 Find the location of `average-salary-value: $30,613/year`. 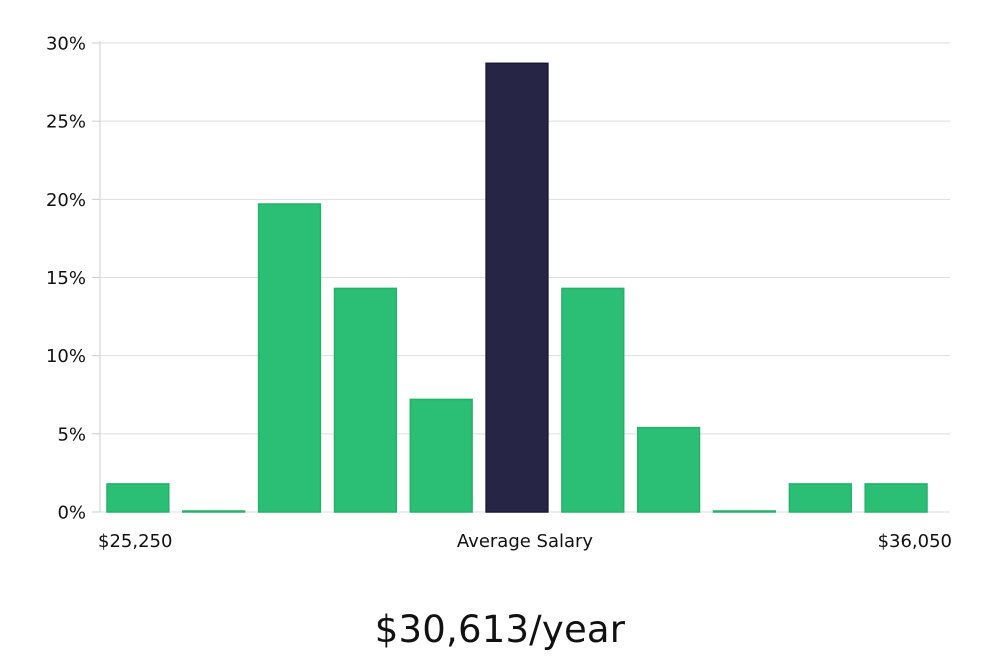

average-salary-value: $30,613/year is located at coordinates (500, 629).